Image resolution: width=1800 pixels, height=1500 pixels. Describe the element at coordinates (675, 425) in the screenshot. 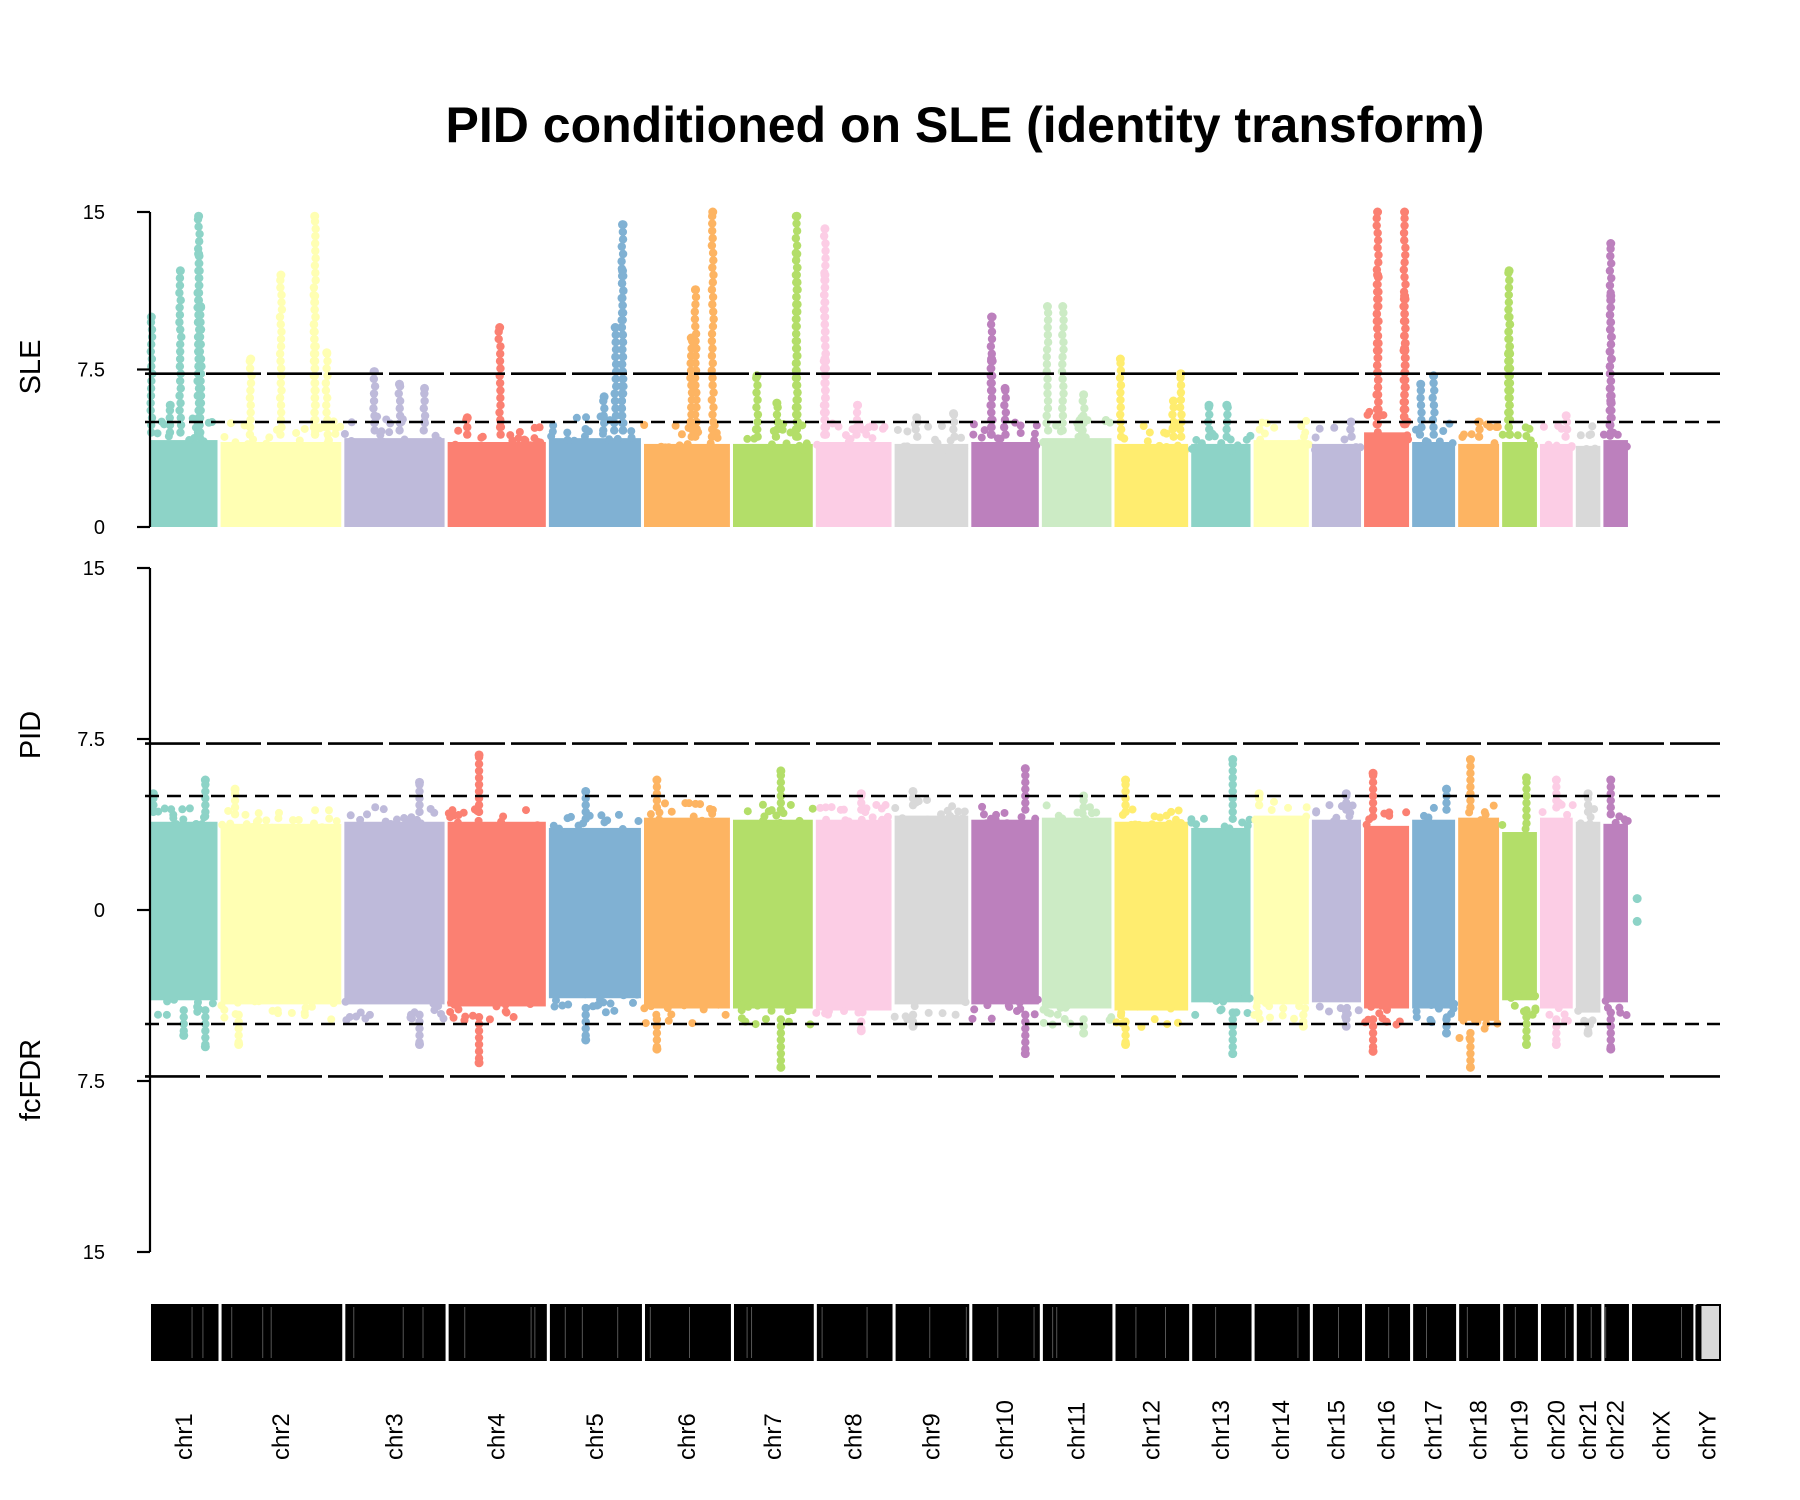

I see `chr6-top-point` at that location.